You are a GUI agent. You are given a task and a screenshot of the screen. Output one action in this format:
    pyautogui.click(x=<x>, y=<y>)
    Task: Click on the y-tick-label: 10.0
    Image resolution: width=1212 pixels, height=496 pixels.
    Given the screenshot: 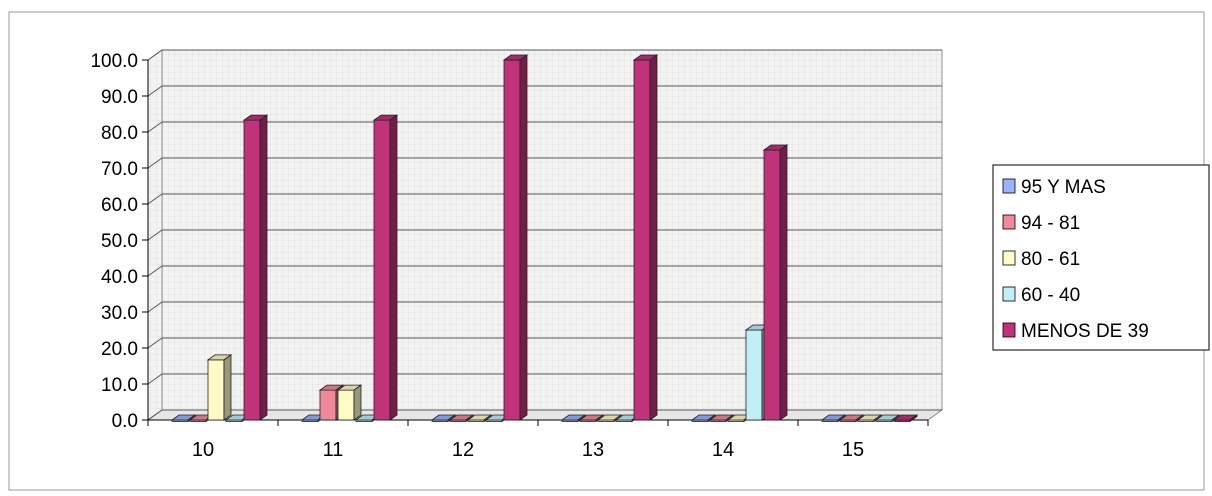 What is the action you would take?
    pyautogui.click(x=119, y=385)
    